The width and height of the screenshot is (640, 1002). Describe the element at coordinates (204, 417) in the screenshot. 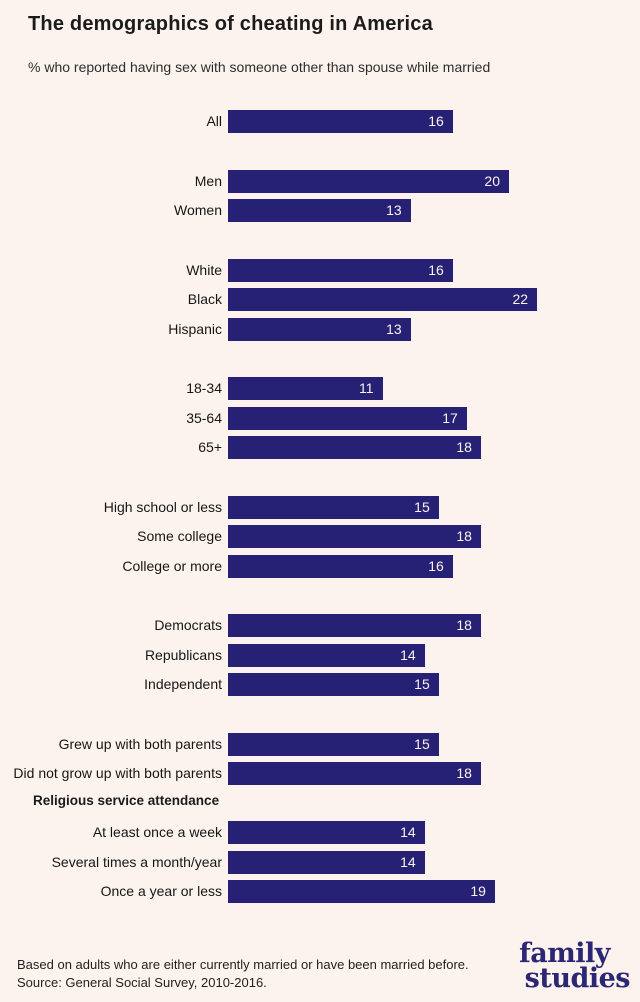

I see `row-label: 35-64` at that location.